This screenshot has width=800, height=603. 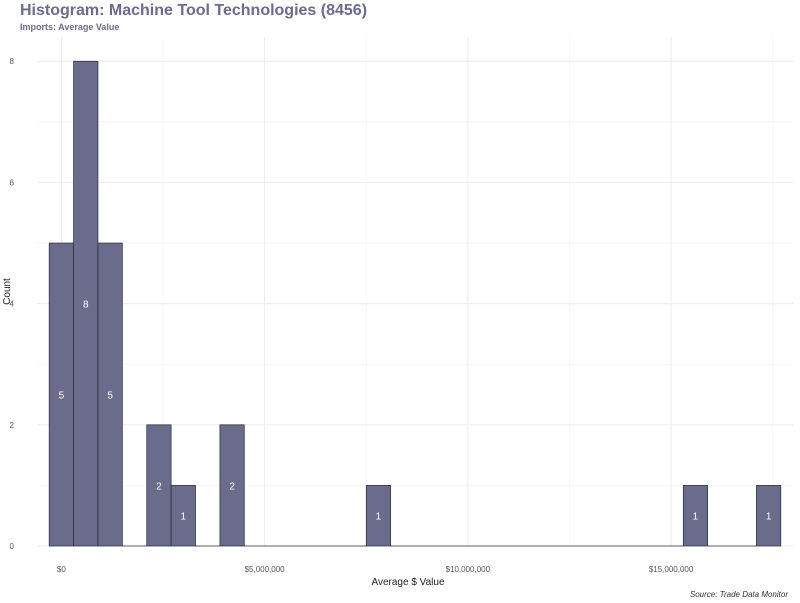 What do you see at coordinates (407, 582) in the screenshot?
I see `x-axis-title: Average $ Value` at bounding box center [407, 582].